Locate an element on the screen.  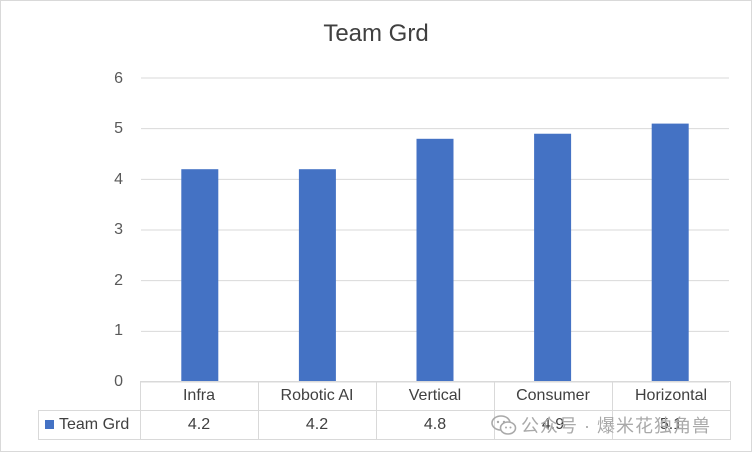
category-label: Vertical is located at coordinates (435, 396).